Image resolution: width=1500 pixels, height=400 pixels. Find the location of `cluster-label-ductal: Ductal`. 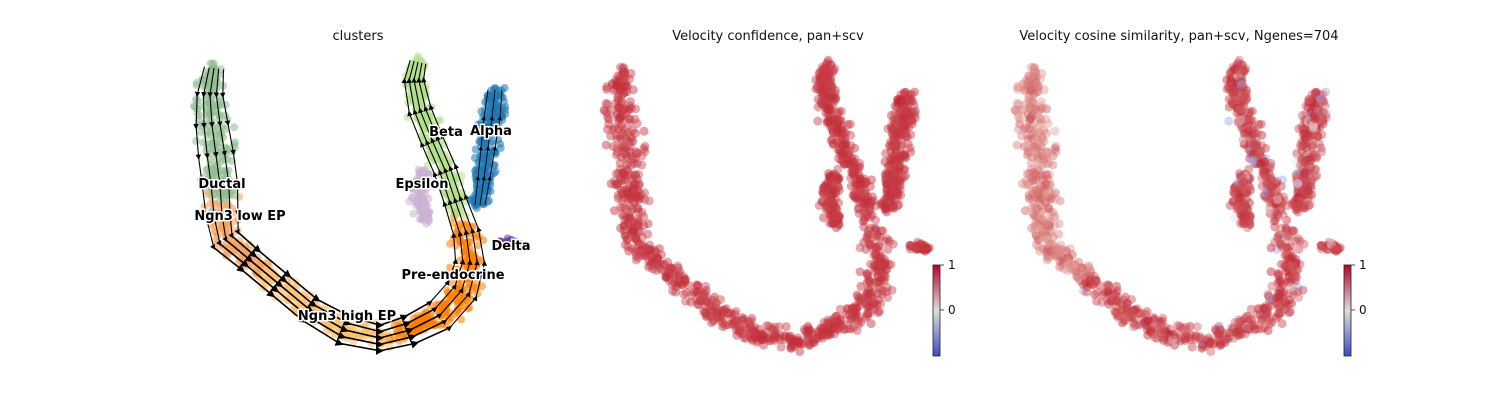

cluster-label-ductal: Ductal is located at coordinates (221, 184).